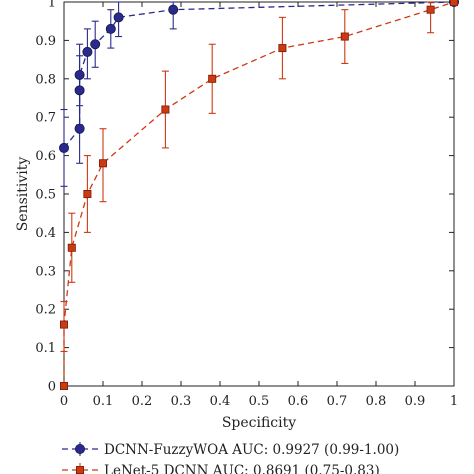 The width and height of the screenshot is (474, 474). What do you see at coordinates (181, 401) in the screenshot?
I see `x-tick-label: 0.3` at bounding box center [181, 401].